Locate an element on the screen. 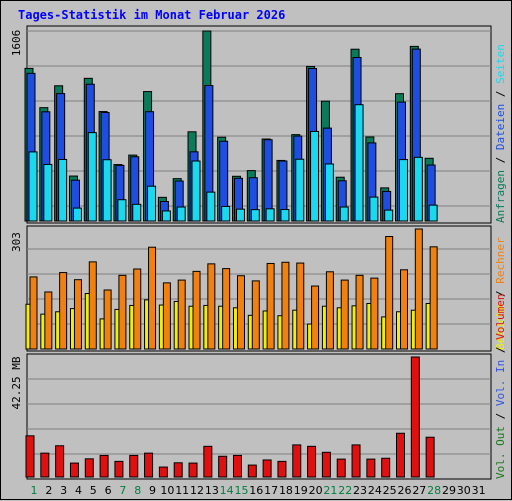 This screenshot has height=501, width=512. x-tick-label: 20 is located at coordinates (316, 490).